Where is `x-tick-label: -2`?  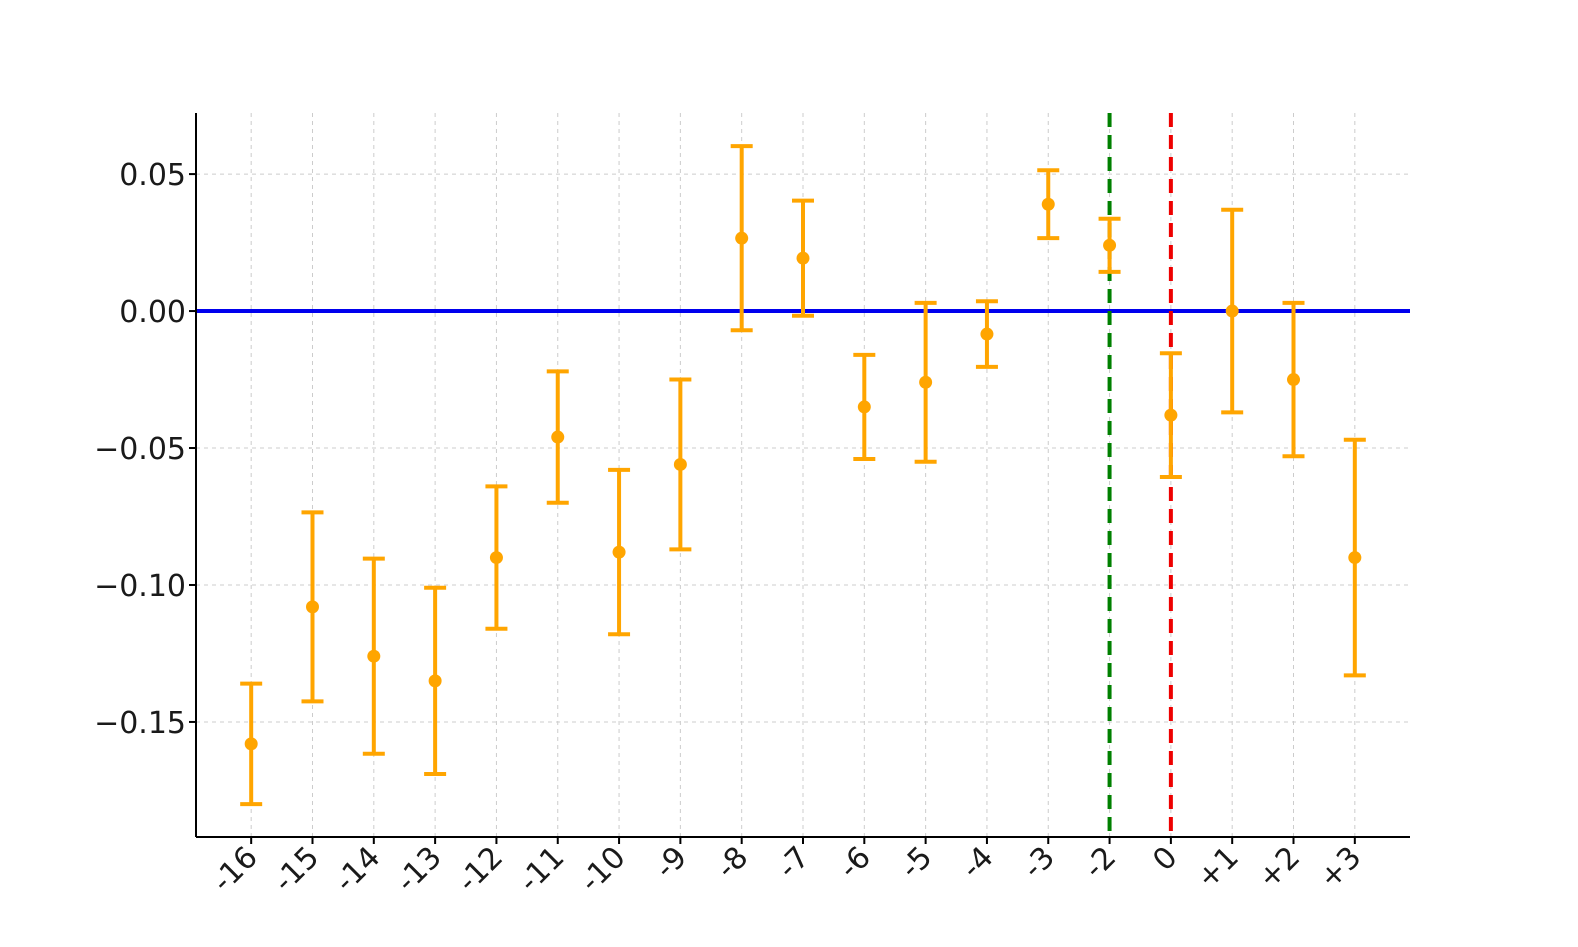 x-tick-label: -2 is located at coordinates (1100, 863).